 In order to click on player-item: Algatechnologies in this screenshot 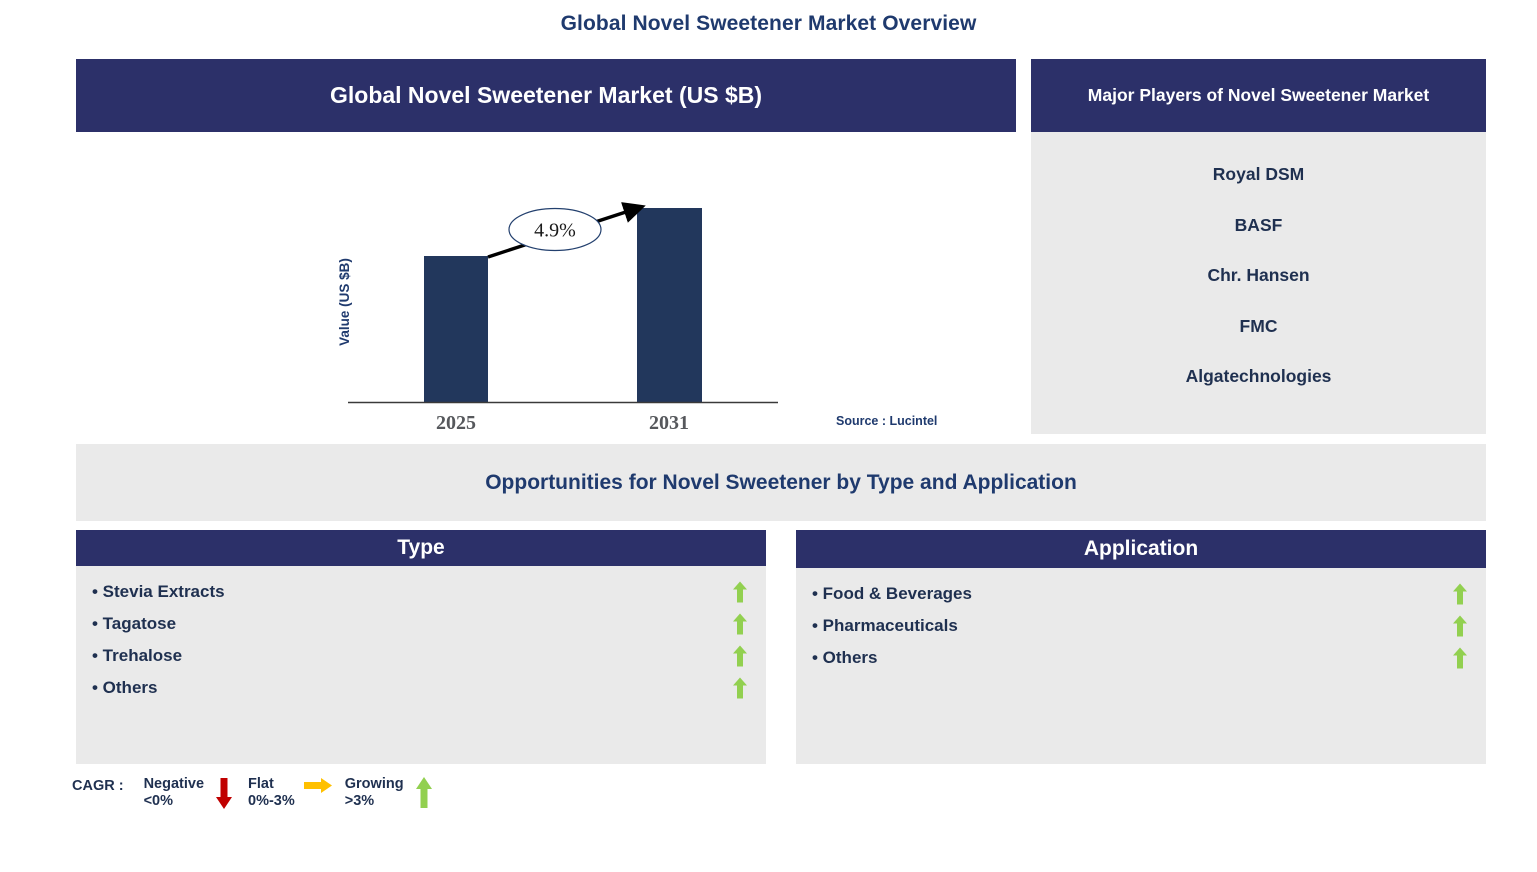, I will do `click(1258, 376)`.